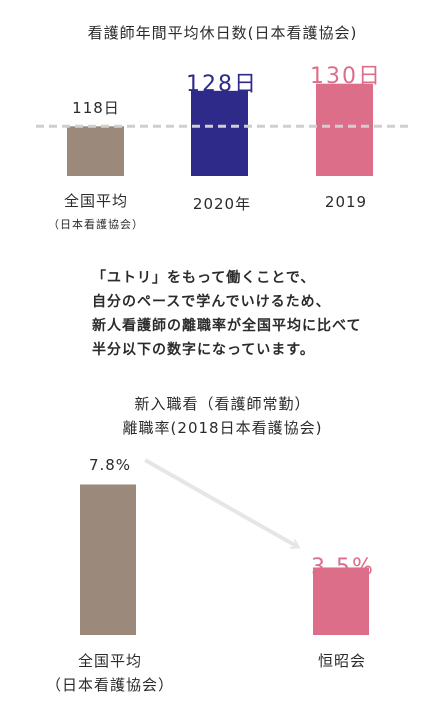 This screenshot has height=713, width=445. What do you see at coordinates (221, 502) in the screenshot?
I see `trend-arrow` at bounding box center [221, 502].